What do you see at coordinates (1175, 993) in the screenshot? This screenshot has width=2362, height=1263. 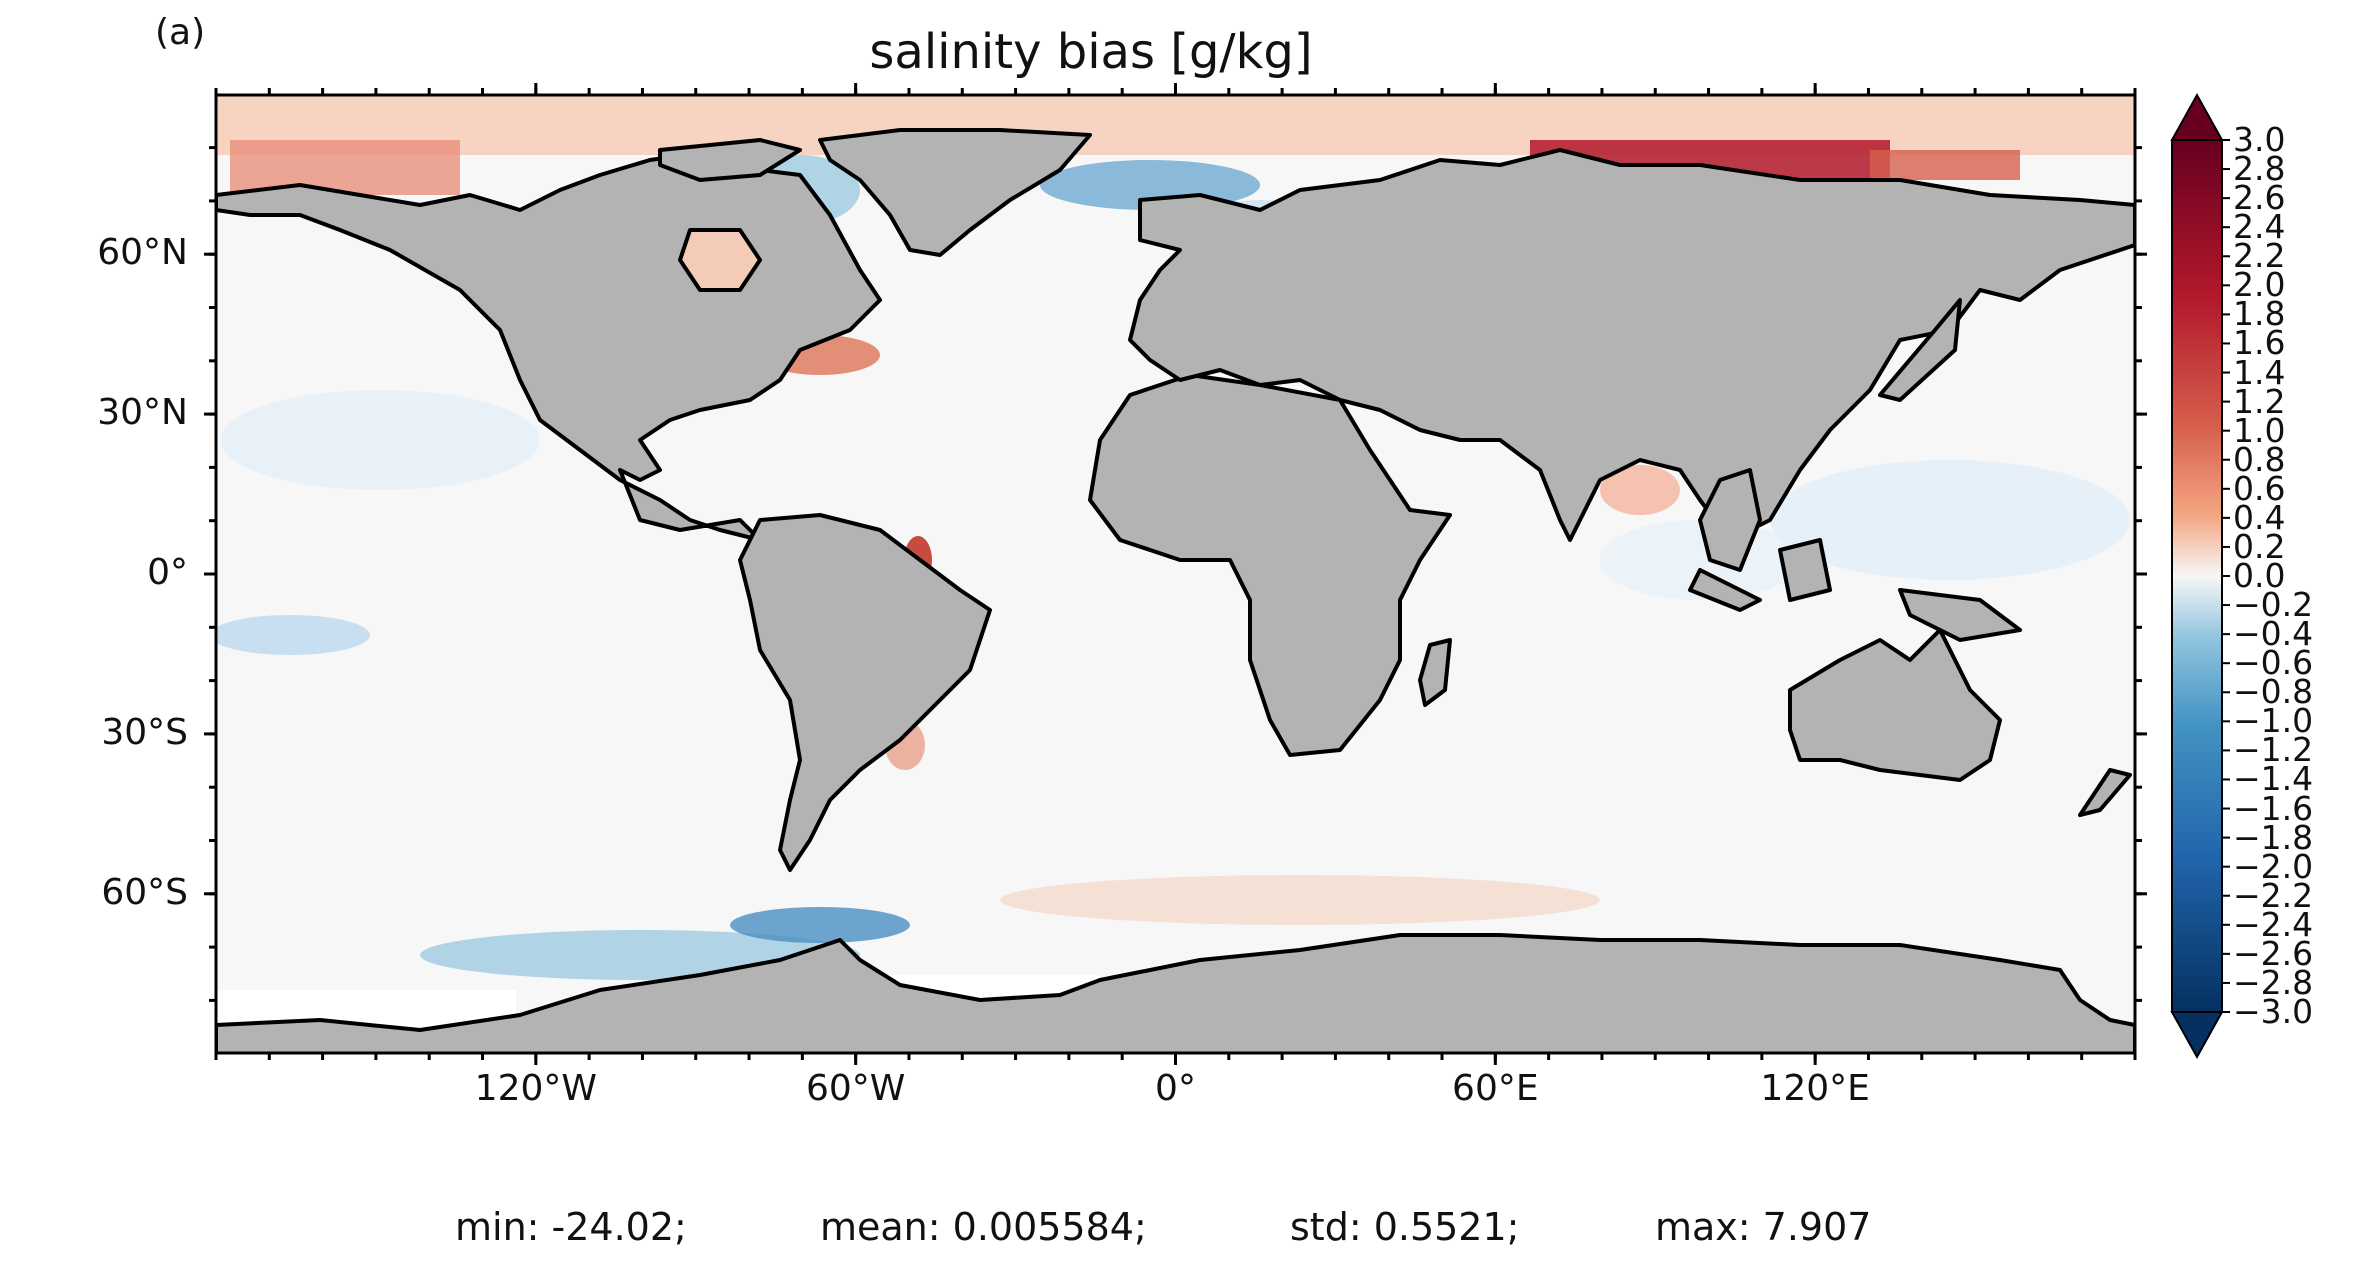 I see `antarctica` at bounding box center [1175, 993].